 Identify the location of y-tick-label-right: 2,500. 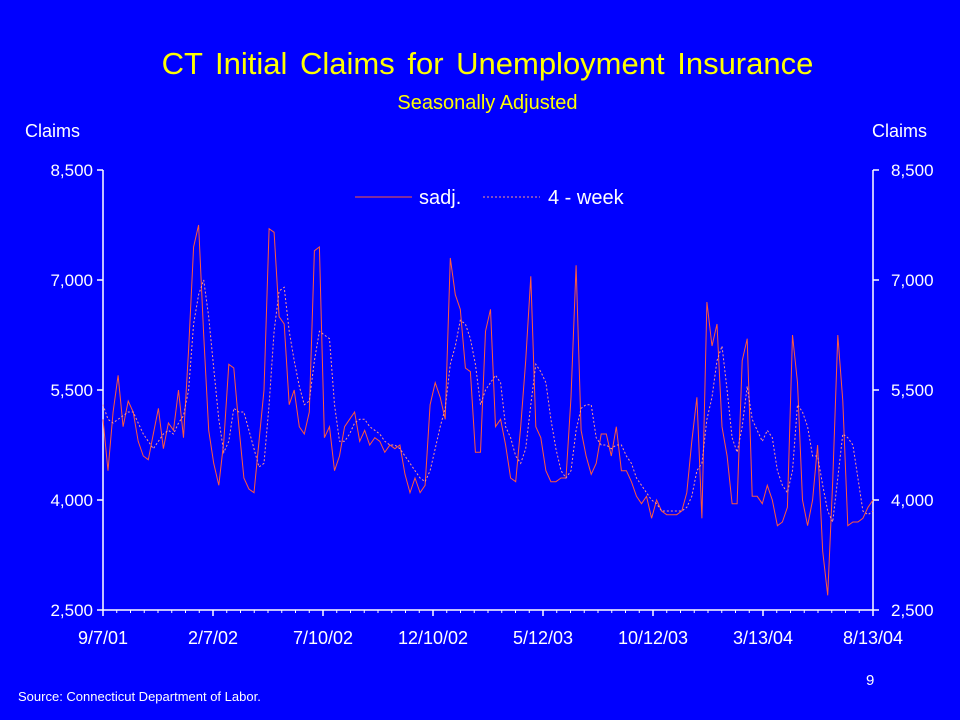
(912, 610).